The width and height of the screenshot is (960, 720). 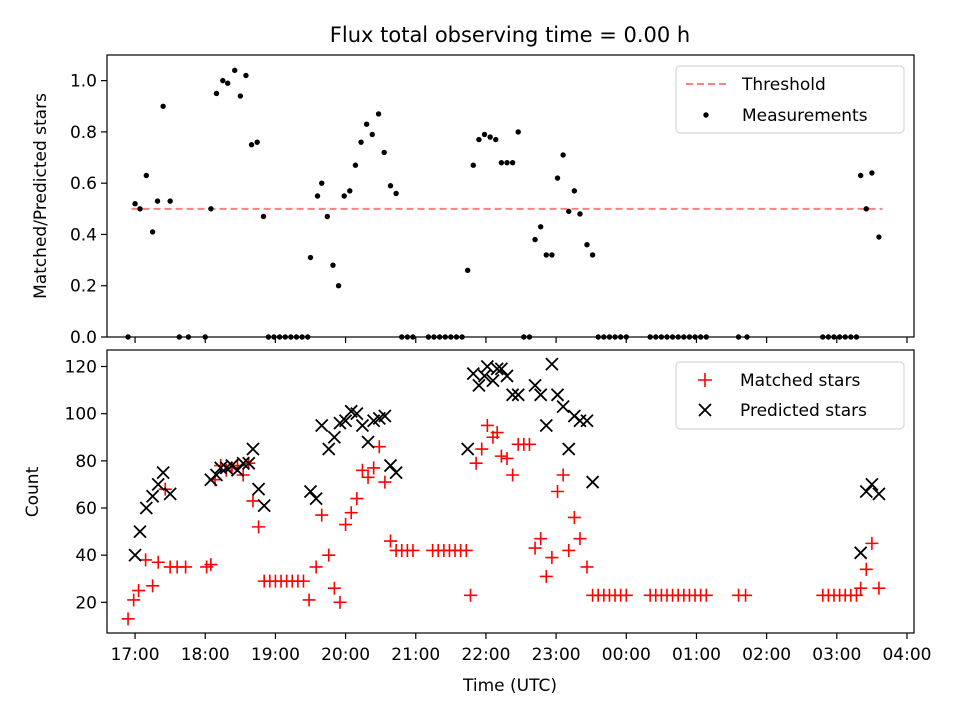 I want to click on top-y-tick-label: 0.6, so click(x=83, y=184).